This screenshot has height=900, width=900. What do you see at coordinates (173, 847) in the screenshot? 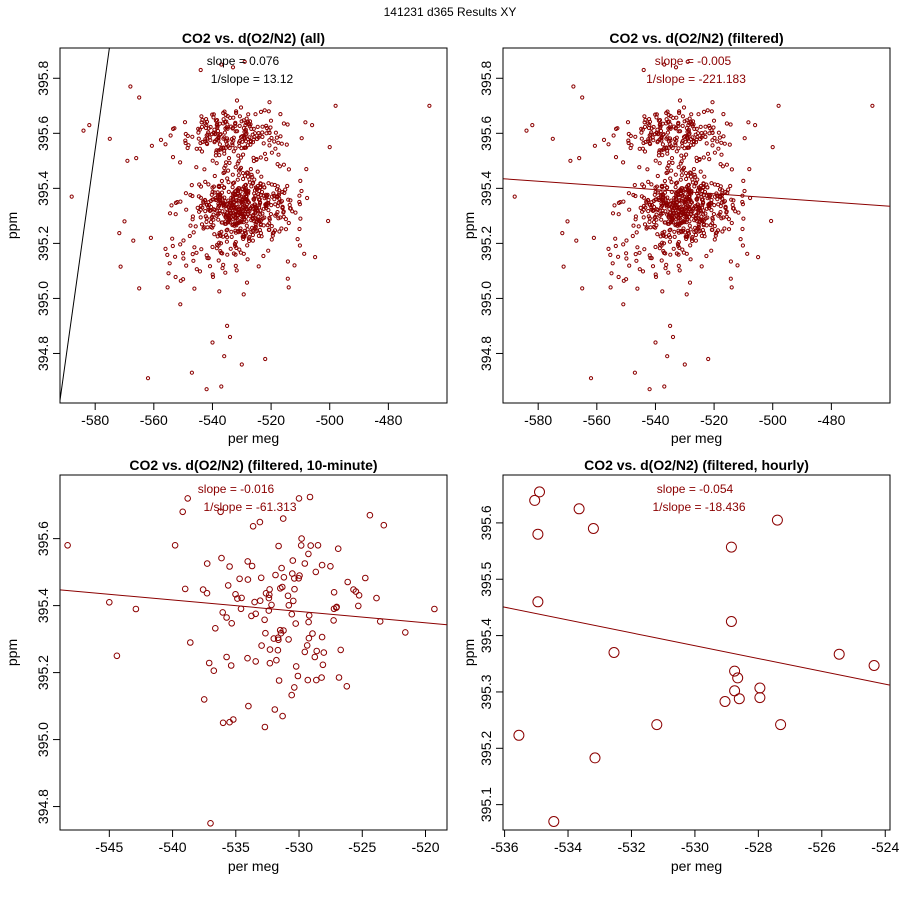
I see `panel-10-minute-x-tick-label: -540` at bounding box center [173, 847].